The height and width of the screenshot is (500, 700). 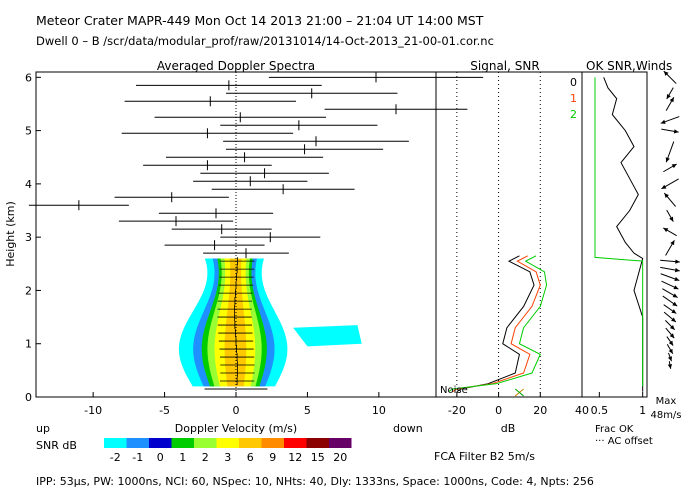 What do you see at coordinates (454, 390) in the screenshot?
I see `noise-label: Noise` at bounding box center [454, 390].